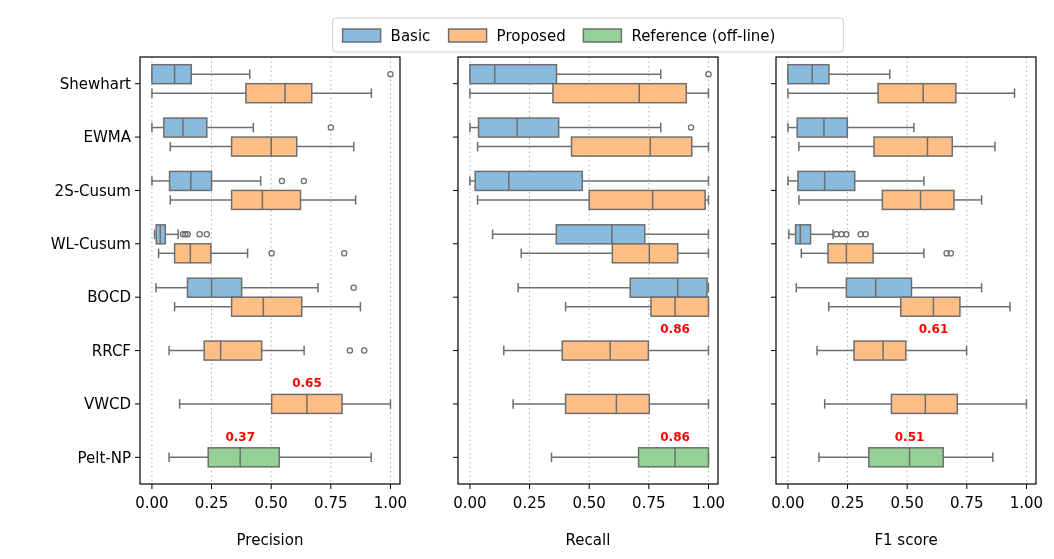  I want to click on annotation: 0.61, so click(933, 329).